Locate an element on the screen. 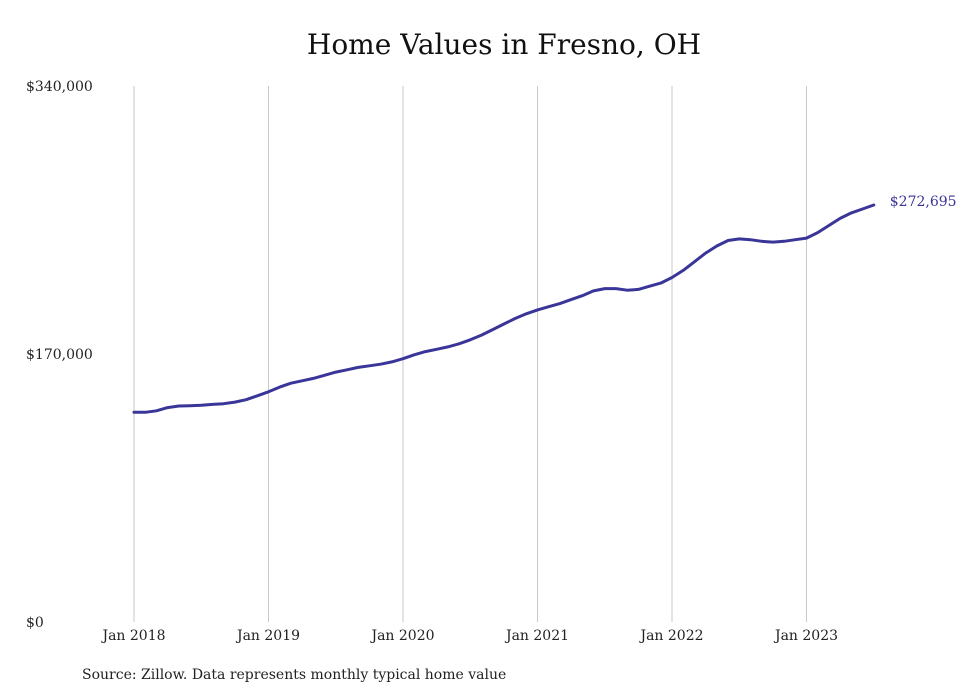 This screenshot has height=699, width=980. x-tick-label: Jan 2018 is located at coordinates (132, 636).